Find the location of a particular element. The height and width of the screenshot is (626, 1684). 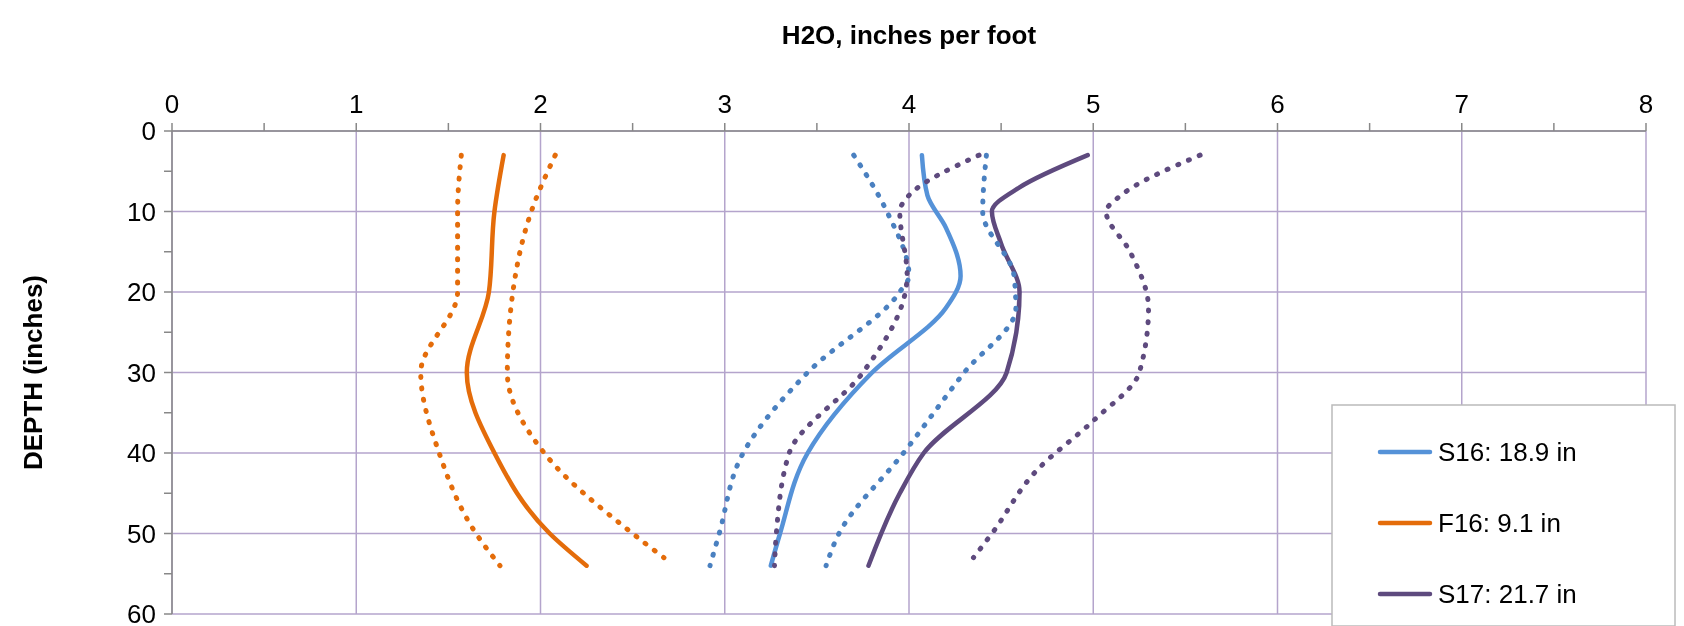

legend-label: S16: 18.9 in is located at coordinates (1507, 452).